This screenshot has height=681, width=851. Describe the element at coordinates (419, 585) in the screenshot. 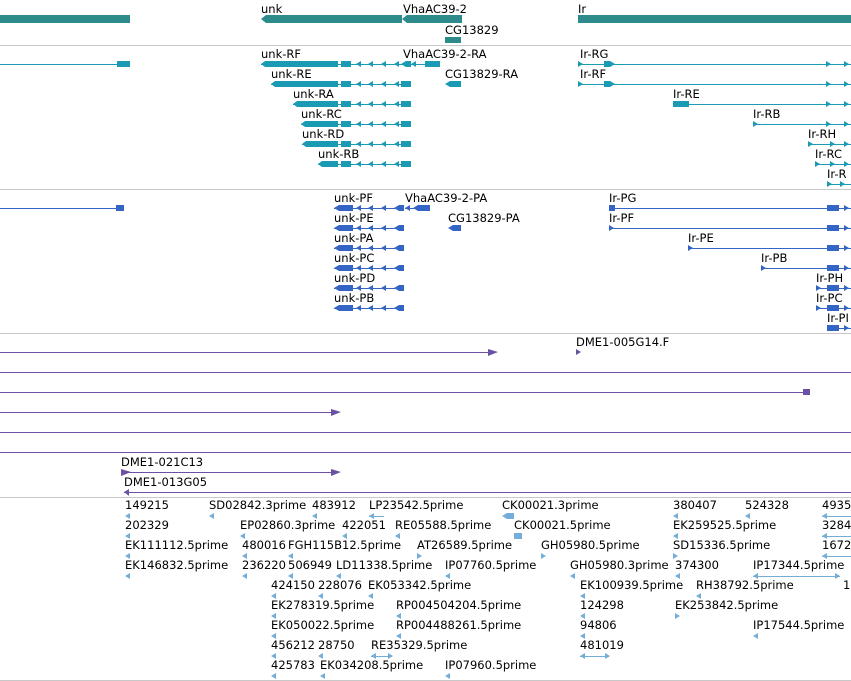

I see `est-label: EK053342.5prime` at that location.